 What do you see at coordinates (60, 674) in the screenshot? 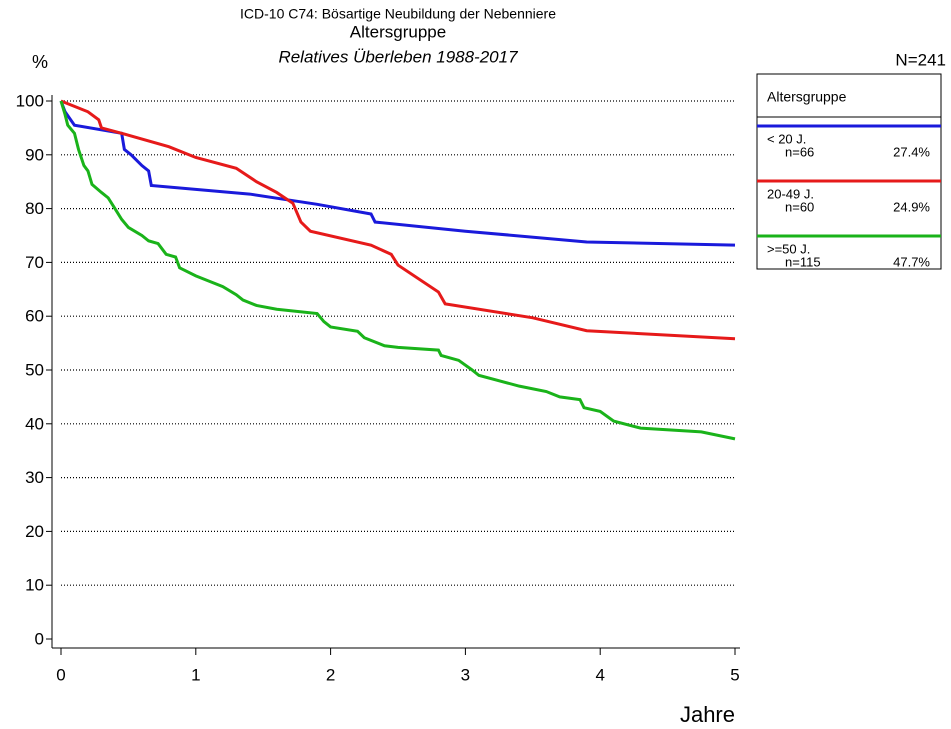
I see `x-tick-label: 0` at bounding box center [60, 674].